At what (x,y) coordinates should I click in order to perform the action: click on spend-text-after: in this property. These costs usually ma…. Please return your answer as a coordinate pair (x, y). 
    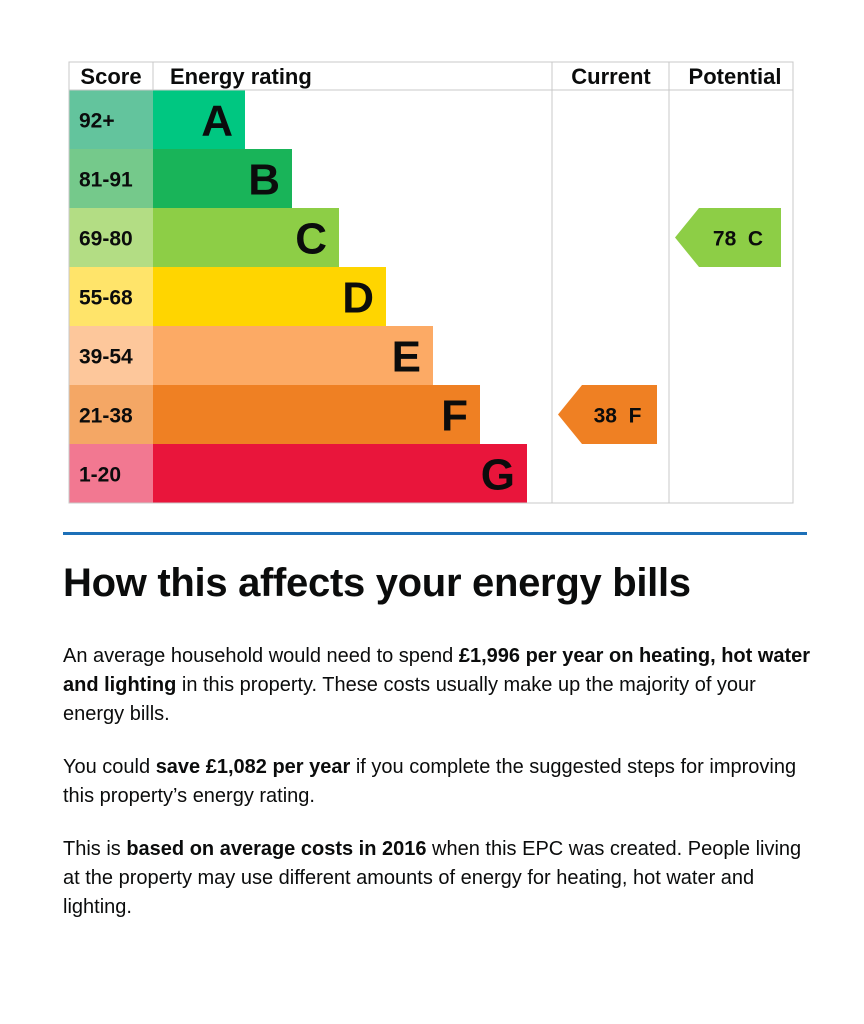
    Looking at the image, I should click on (409, 699).